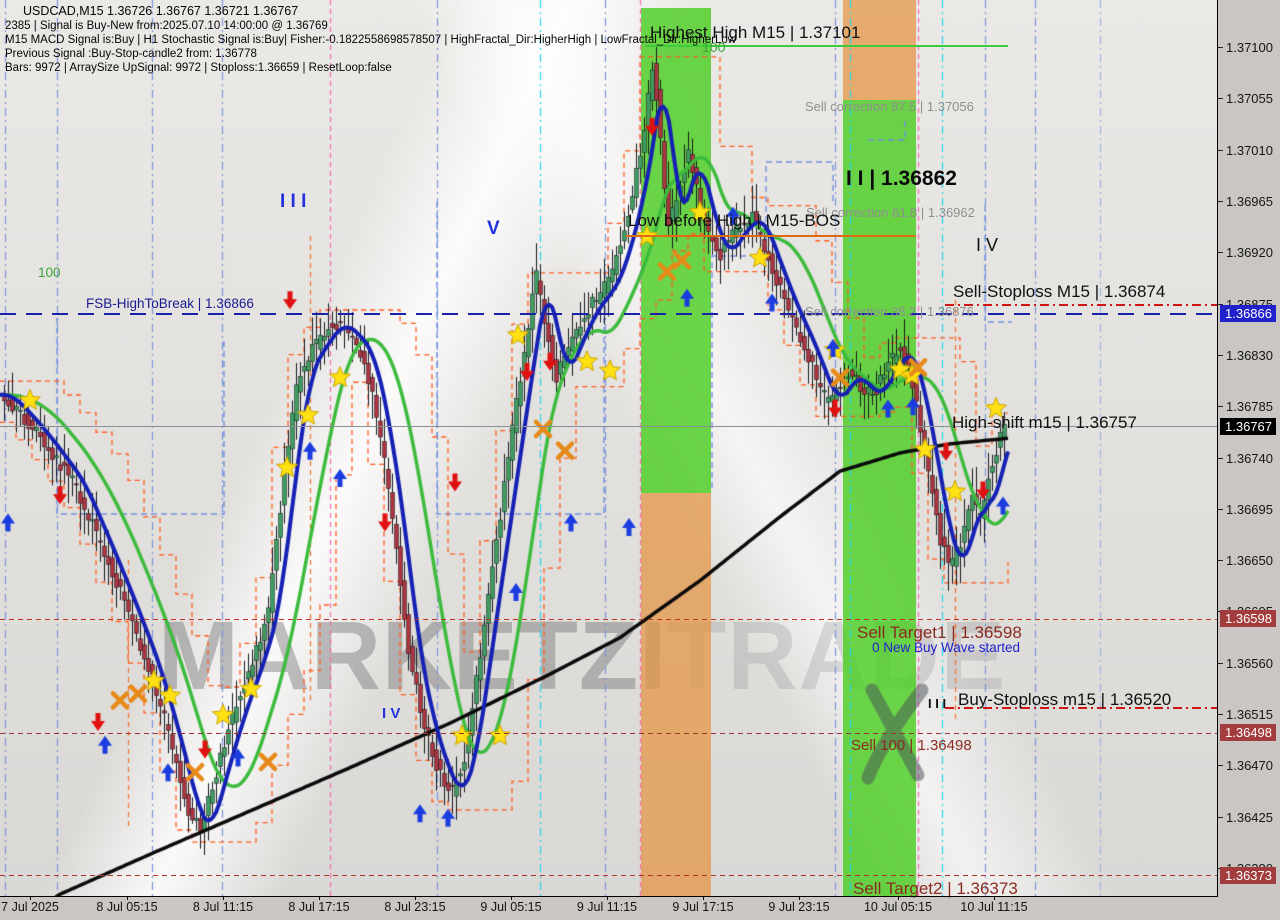  Describe the element at coordinates (1059, 291) in the screenshot. I see `sell-stoploss-label-label: Sell-Stoploss M15 | 1.36874` at that location.